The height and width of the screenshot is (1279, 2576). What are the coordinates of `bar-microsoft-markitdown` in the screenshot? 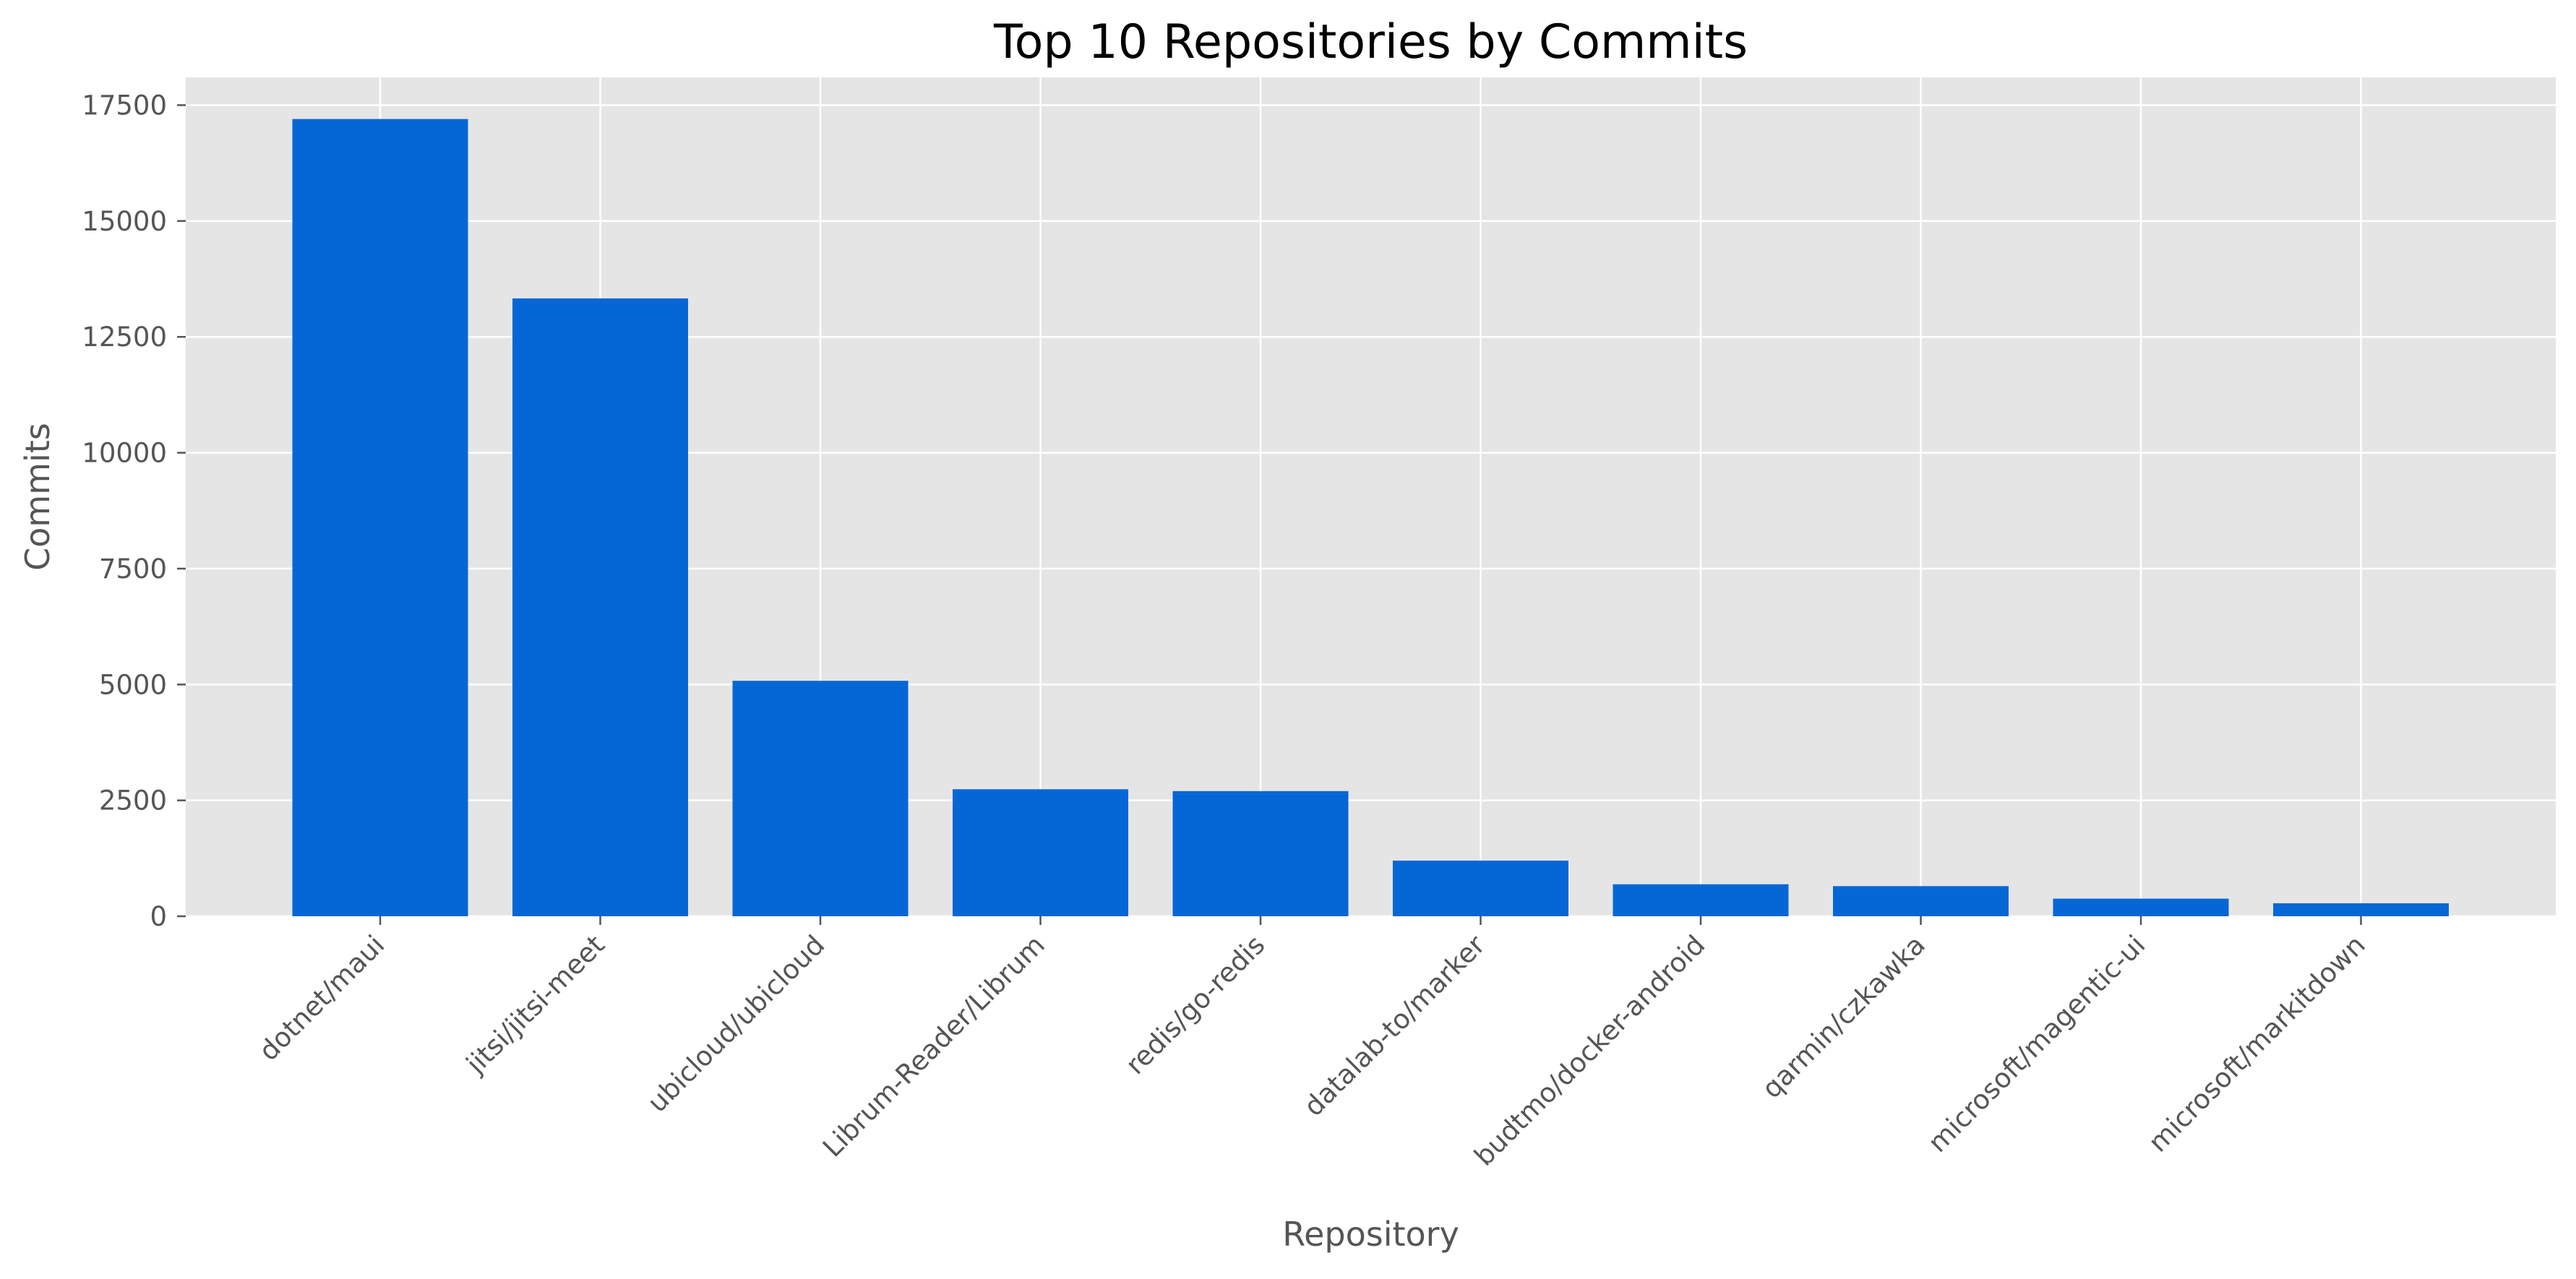 It's located at (2361, 910).